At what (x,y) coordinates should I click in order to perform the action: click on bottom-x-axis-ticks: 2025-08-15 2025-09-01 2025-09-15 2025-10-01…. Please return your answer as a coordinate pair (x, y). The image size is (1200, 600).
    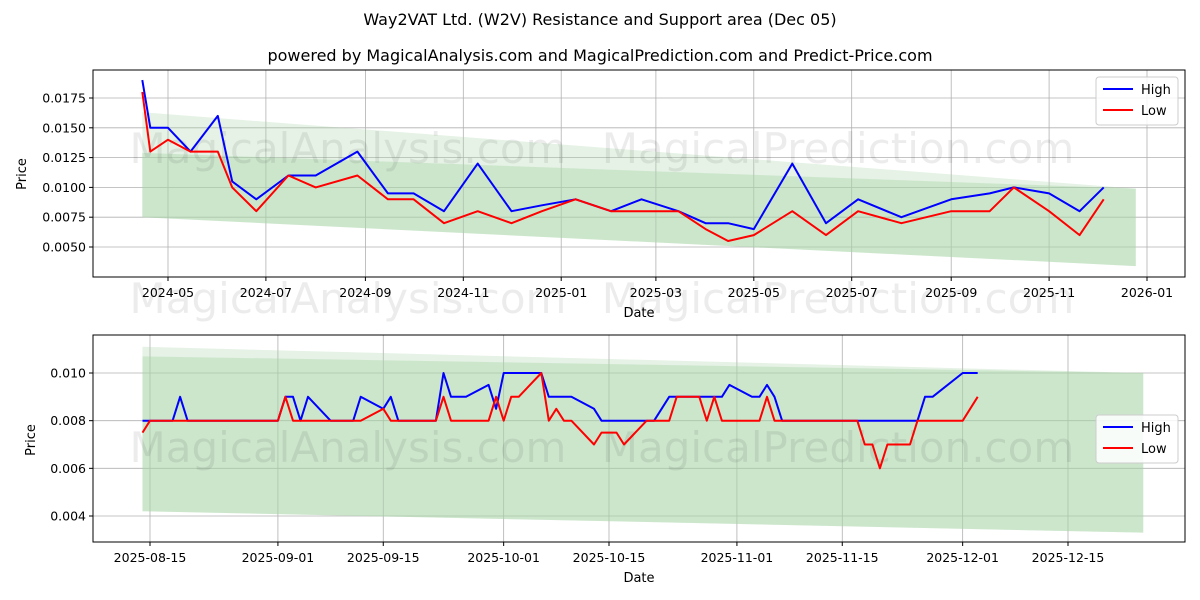
    Looking at the image, I should click on (609, 553).